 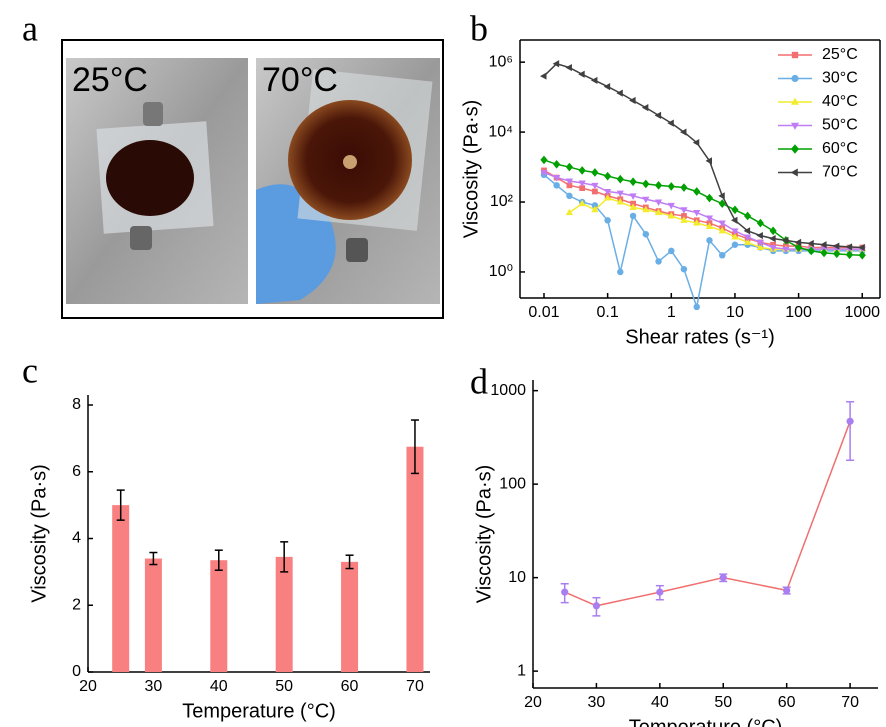 What do you see at coordinates (840, 101) in the screenshot?
I see `legend-label: 40°C` at bounding box center [840, 101].